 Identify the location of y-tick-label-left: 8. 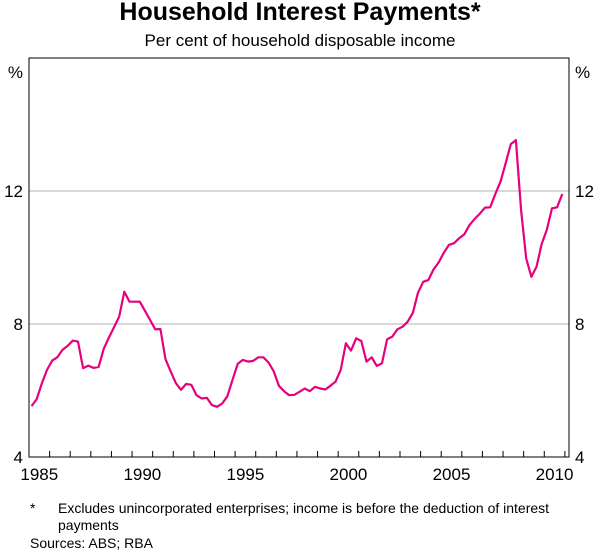
(18, 324).